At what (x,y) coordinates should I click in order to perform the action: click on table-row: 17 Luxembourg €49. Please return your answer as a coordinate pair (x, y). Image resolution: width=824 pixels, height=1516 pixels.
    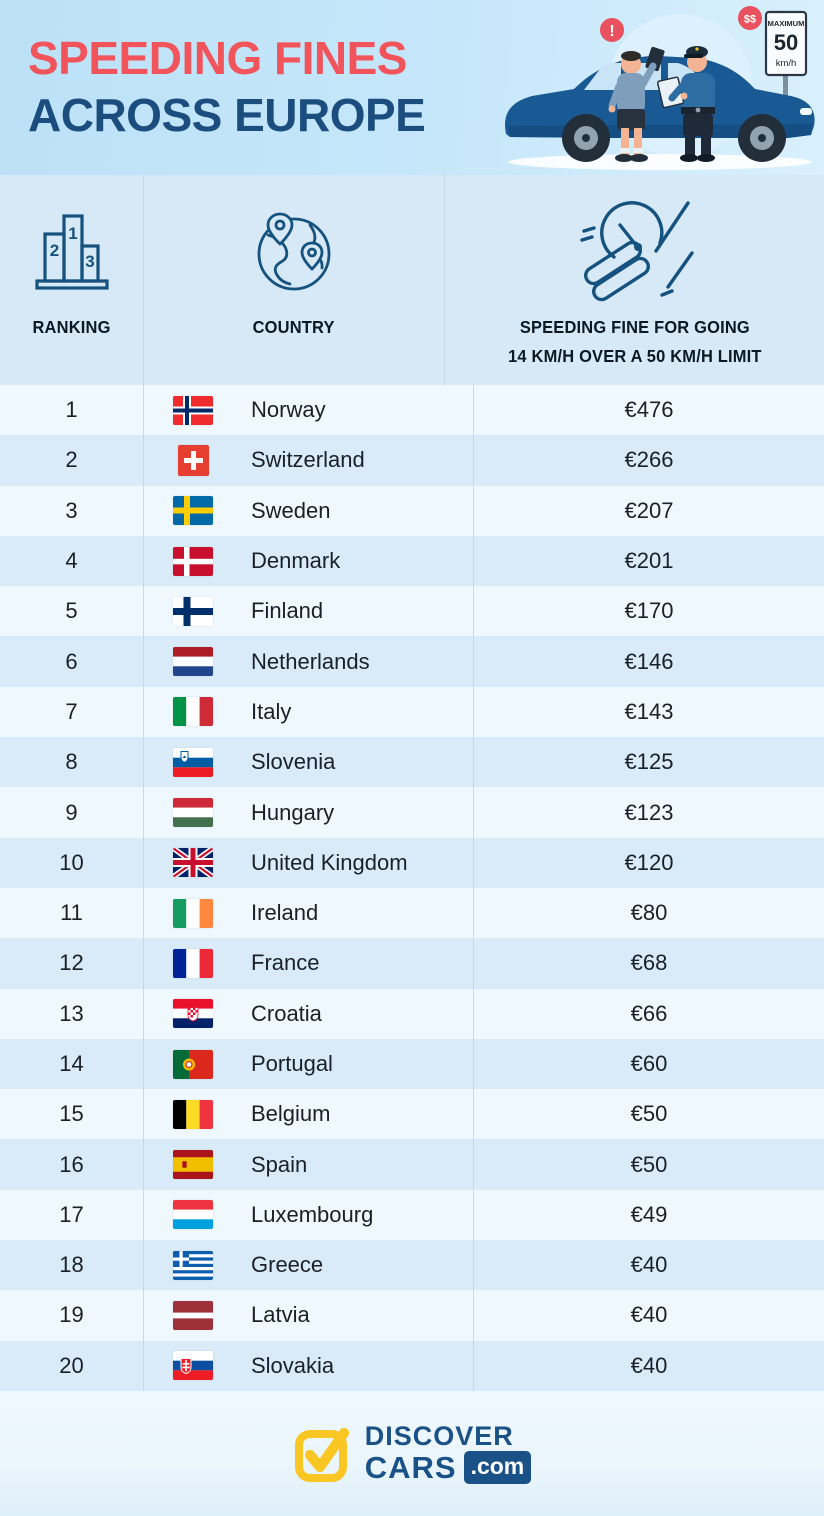
    Looking at the image, I should click on (412, 1215).